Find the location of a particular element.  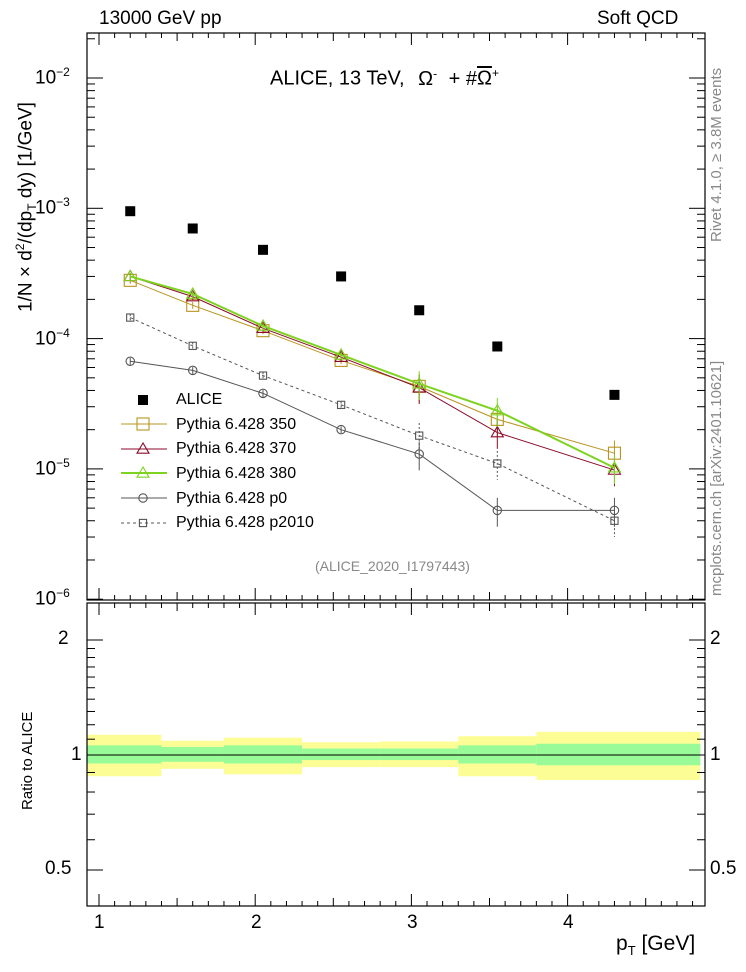

header-right: Soft QCD is located at coordinates (638, 18).